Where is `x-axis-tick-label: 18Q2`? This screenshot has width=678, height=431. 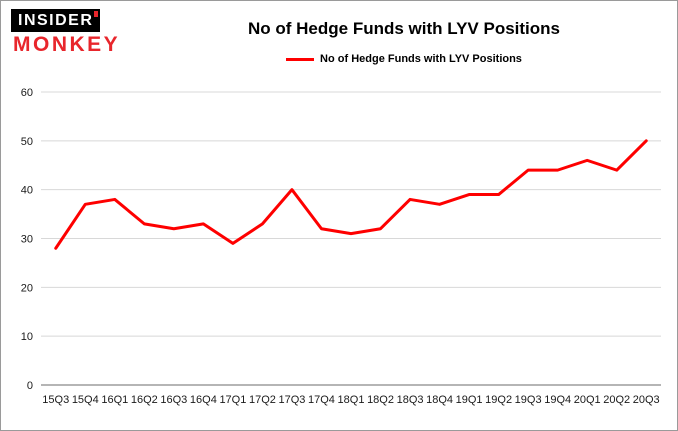 x-axis-tick-label: 18Q2 is located at coordinates (380, 400).